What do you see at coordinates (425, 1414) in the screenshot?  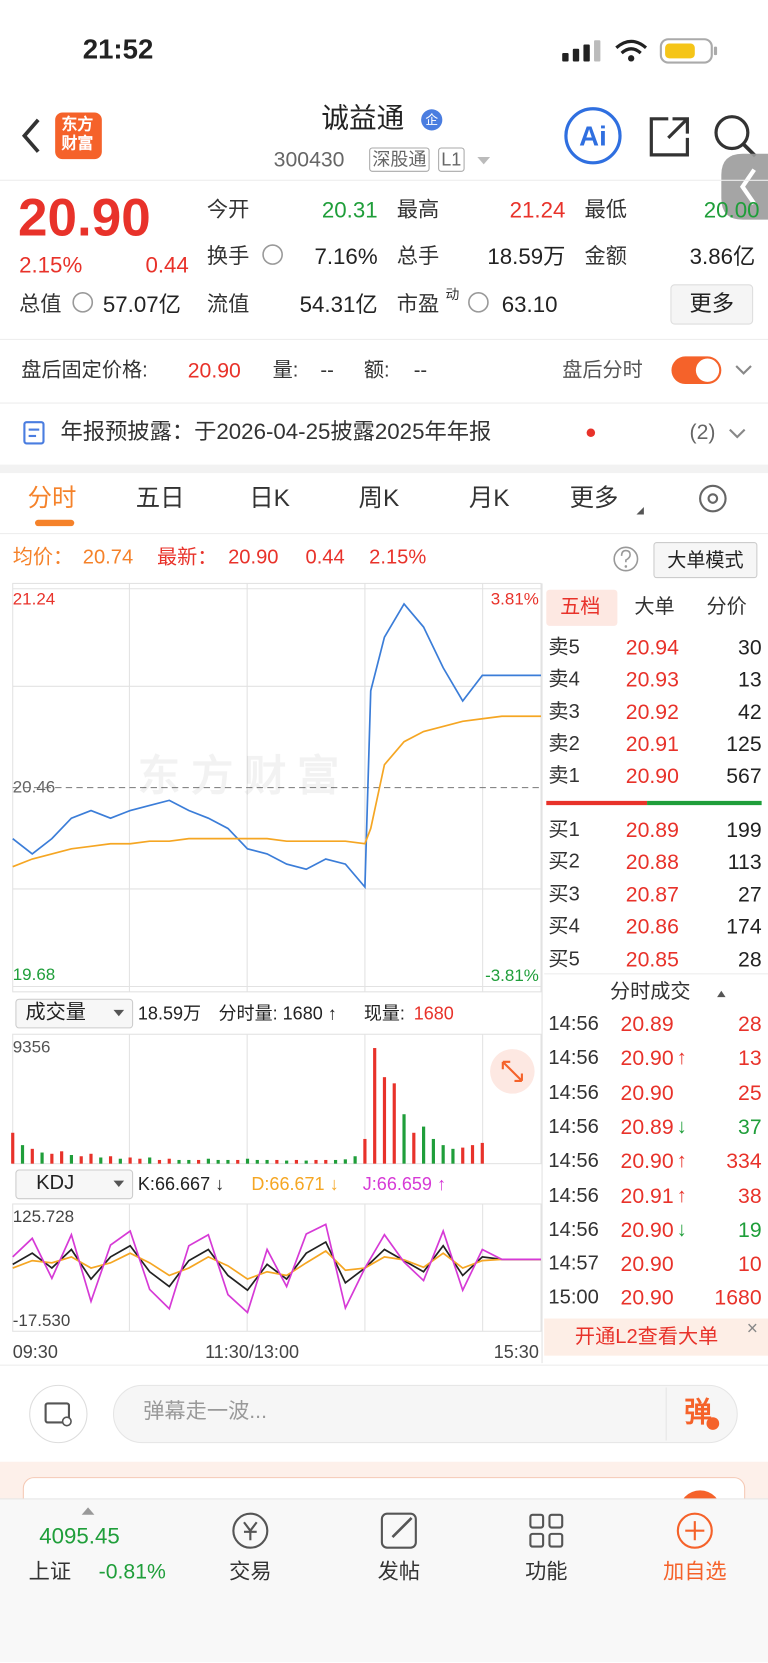 I see `comment-bar` at bounding box center [425, 1414].